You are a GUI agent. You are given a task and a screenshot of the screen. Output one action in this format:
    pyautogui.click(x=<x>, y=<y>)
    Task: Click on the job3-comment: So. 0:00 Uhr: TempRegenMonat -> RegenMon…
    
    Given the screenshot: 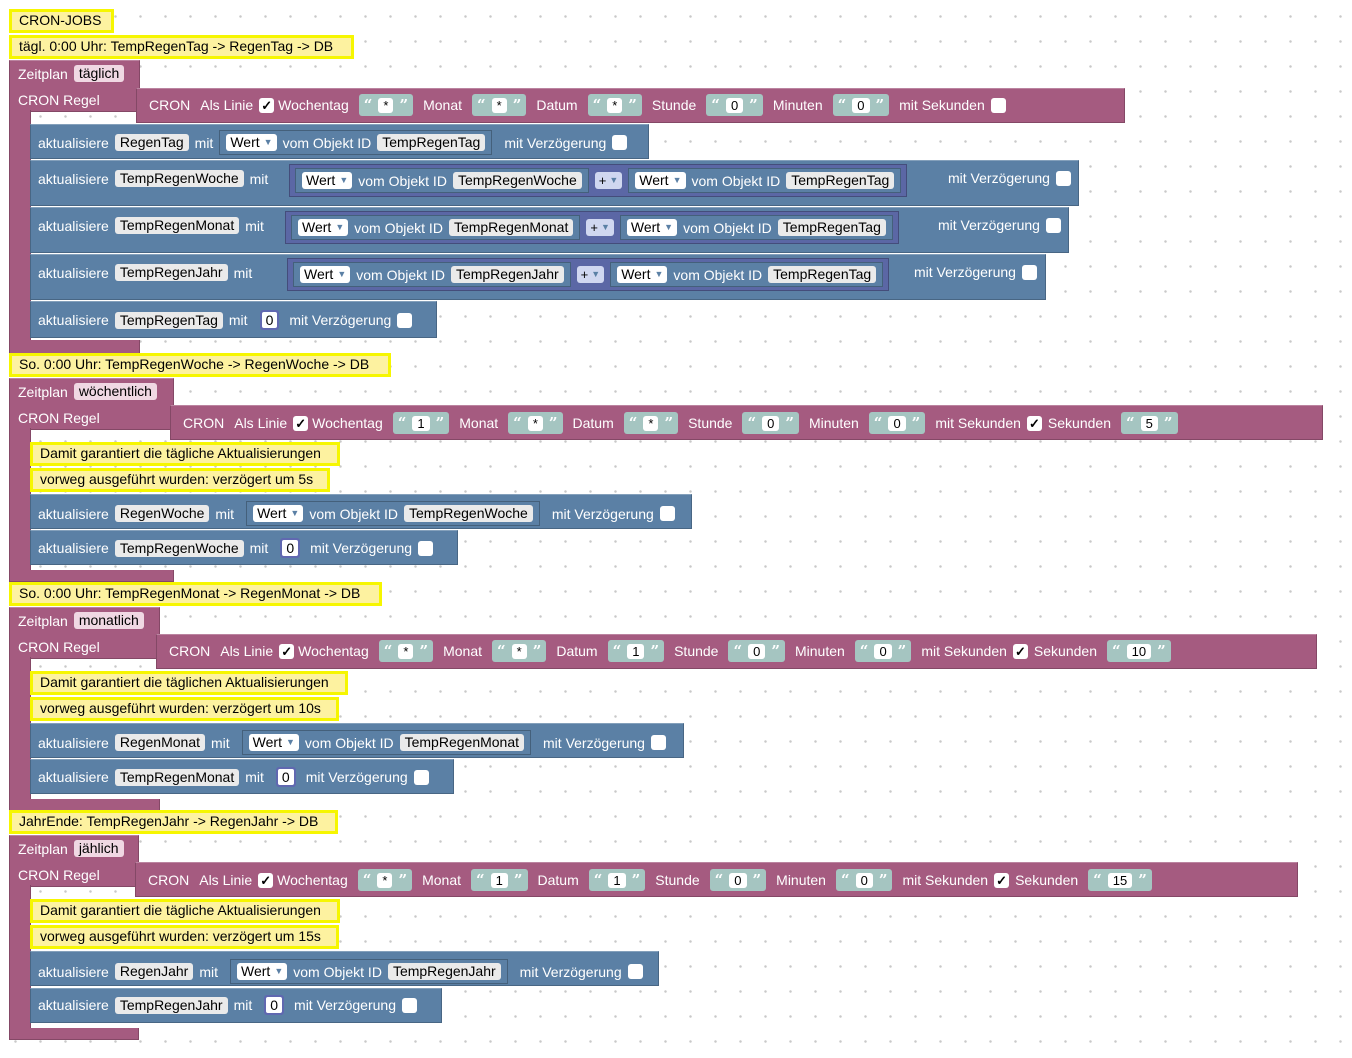 What is the action you would take?
    pyautogui.click(x=195, y=594)
    